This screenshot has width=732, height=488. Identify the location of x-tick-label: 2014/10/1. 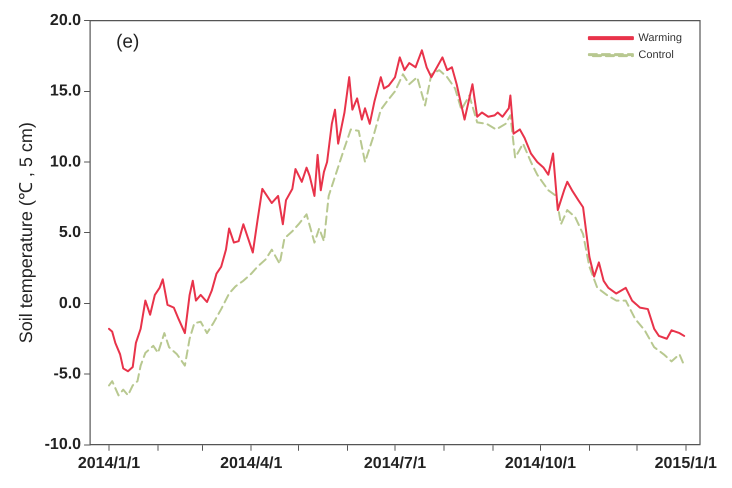
(540, 463).